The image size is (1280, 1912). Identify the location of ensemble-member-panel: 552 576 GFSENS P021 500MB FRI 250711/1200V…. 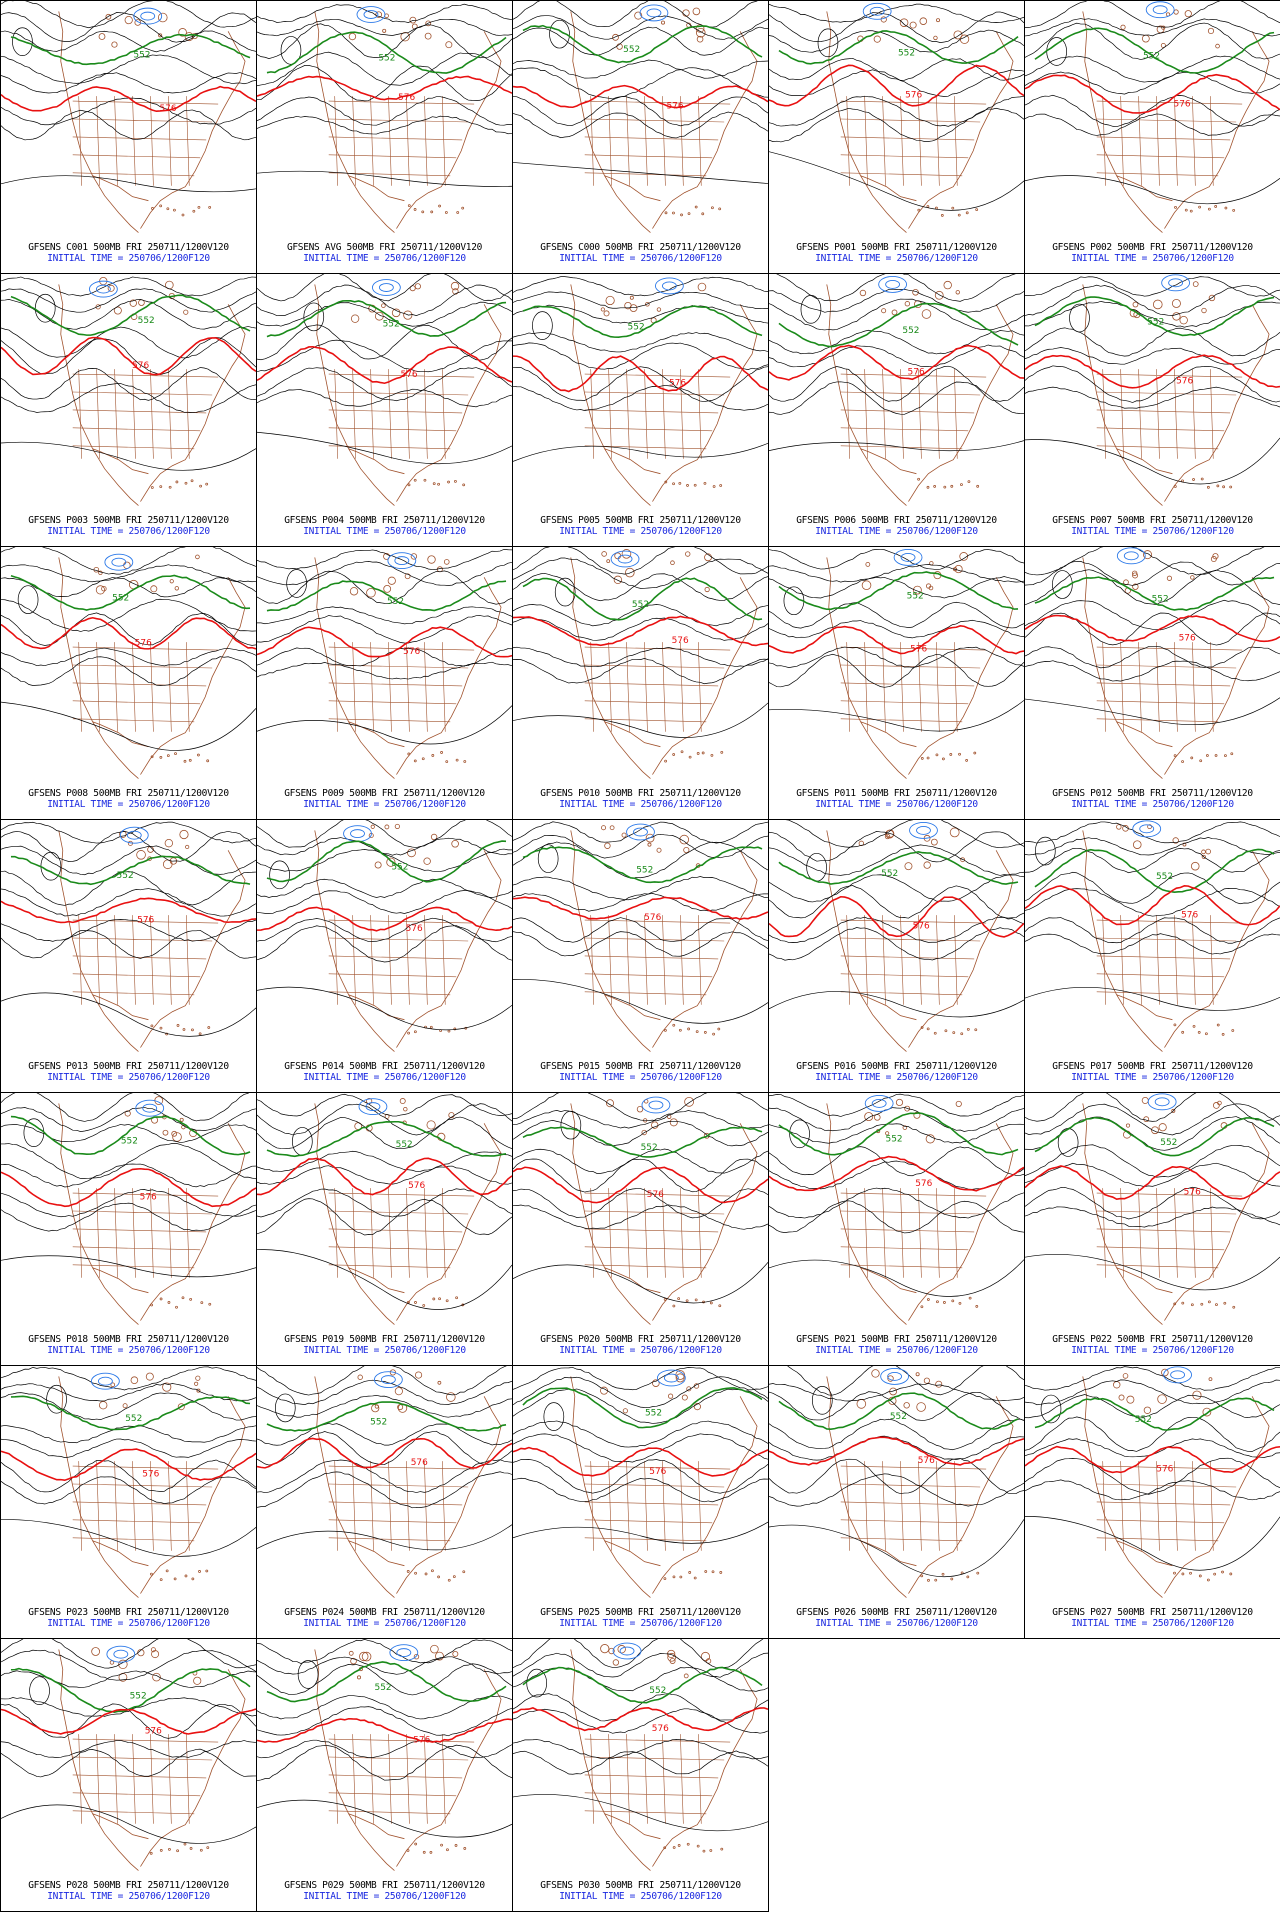
(896, 1229).